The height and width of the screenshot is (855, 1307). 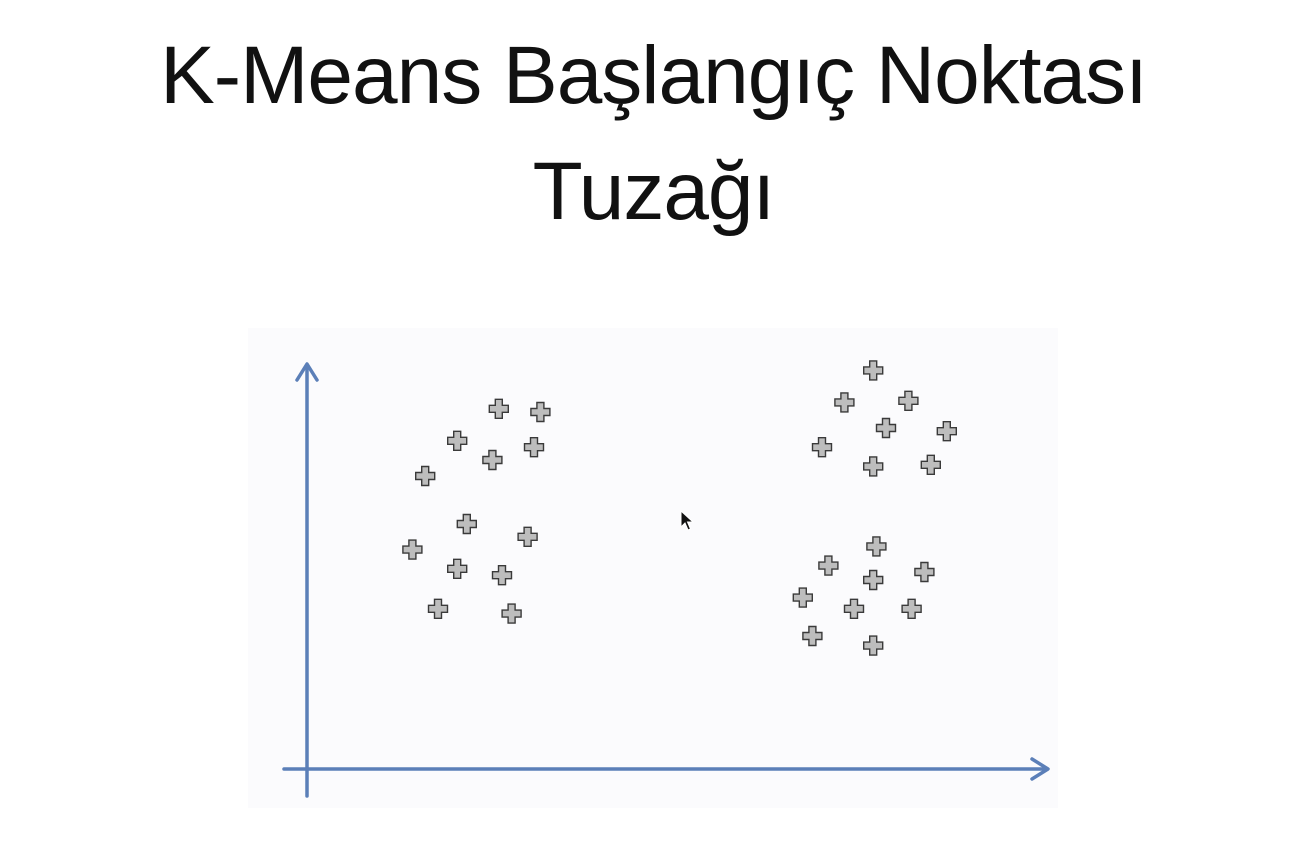 What do you see at coordinates (687, 520) in the screenshot?
I see `mouse-cursor-icon` at bounding box center [687, 520].